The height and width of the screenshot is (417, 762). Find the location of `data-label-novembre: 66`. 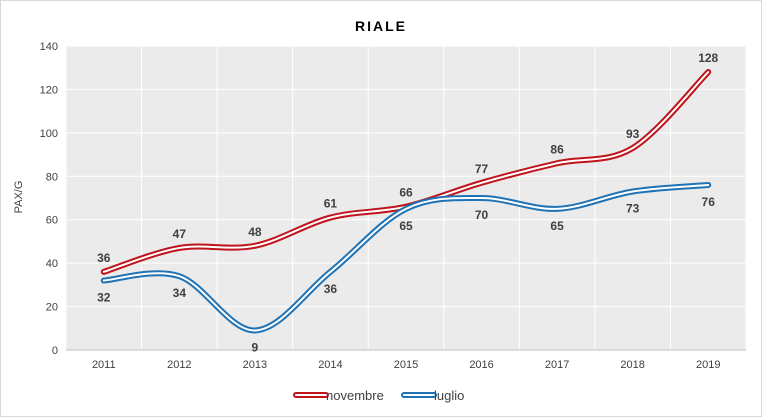

data-label-novembre: 66 is located at coordinates (406, 193).